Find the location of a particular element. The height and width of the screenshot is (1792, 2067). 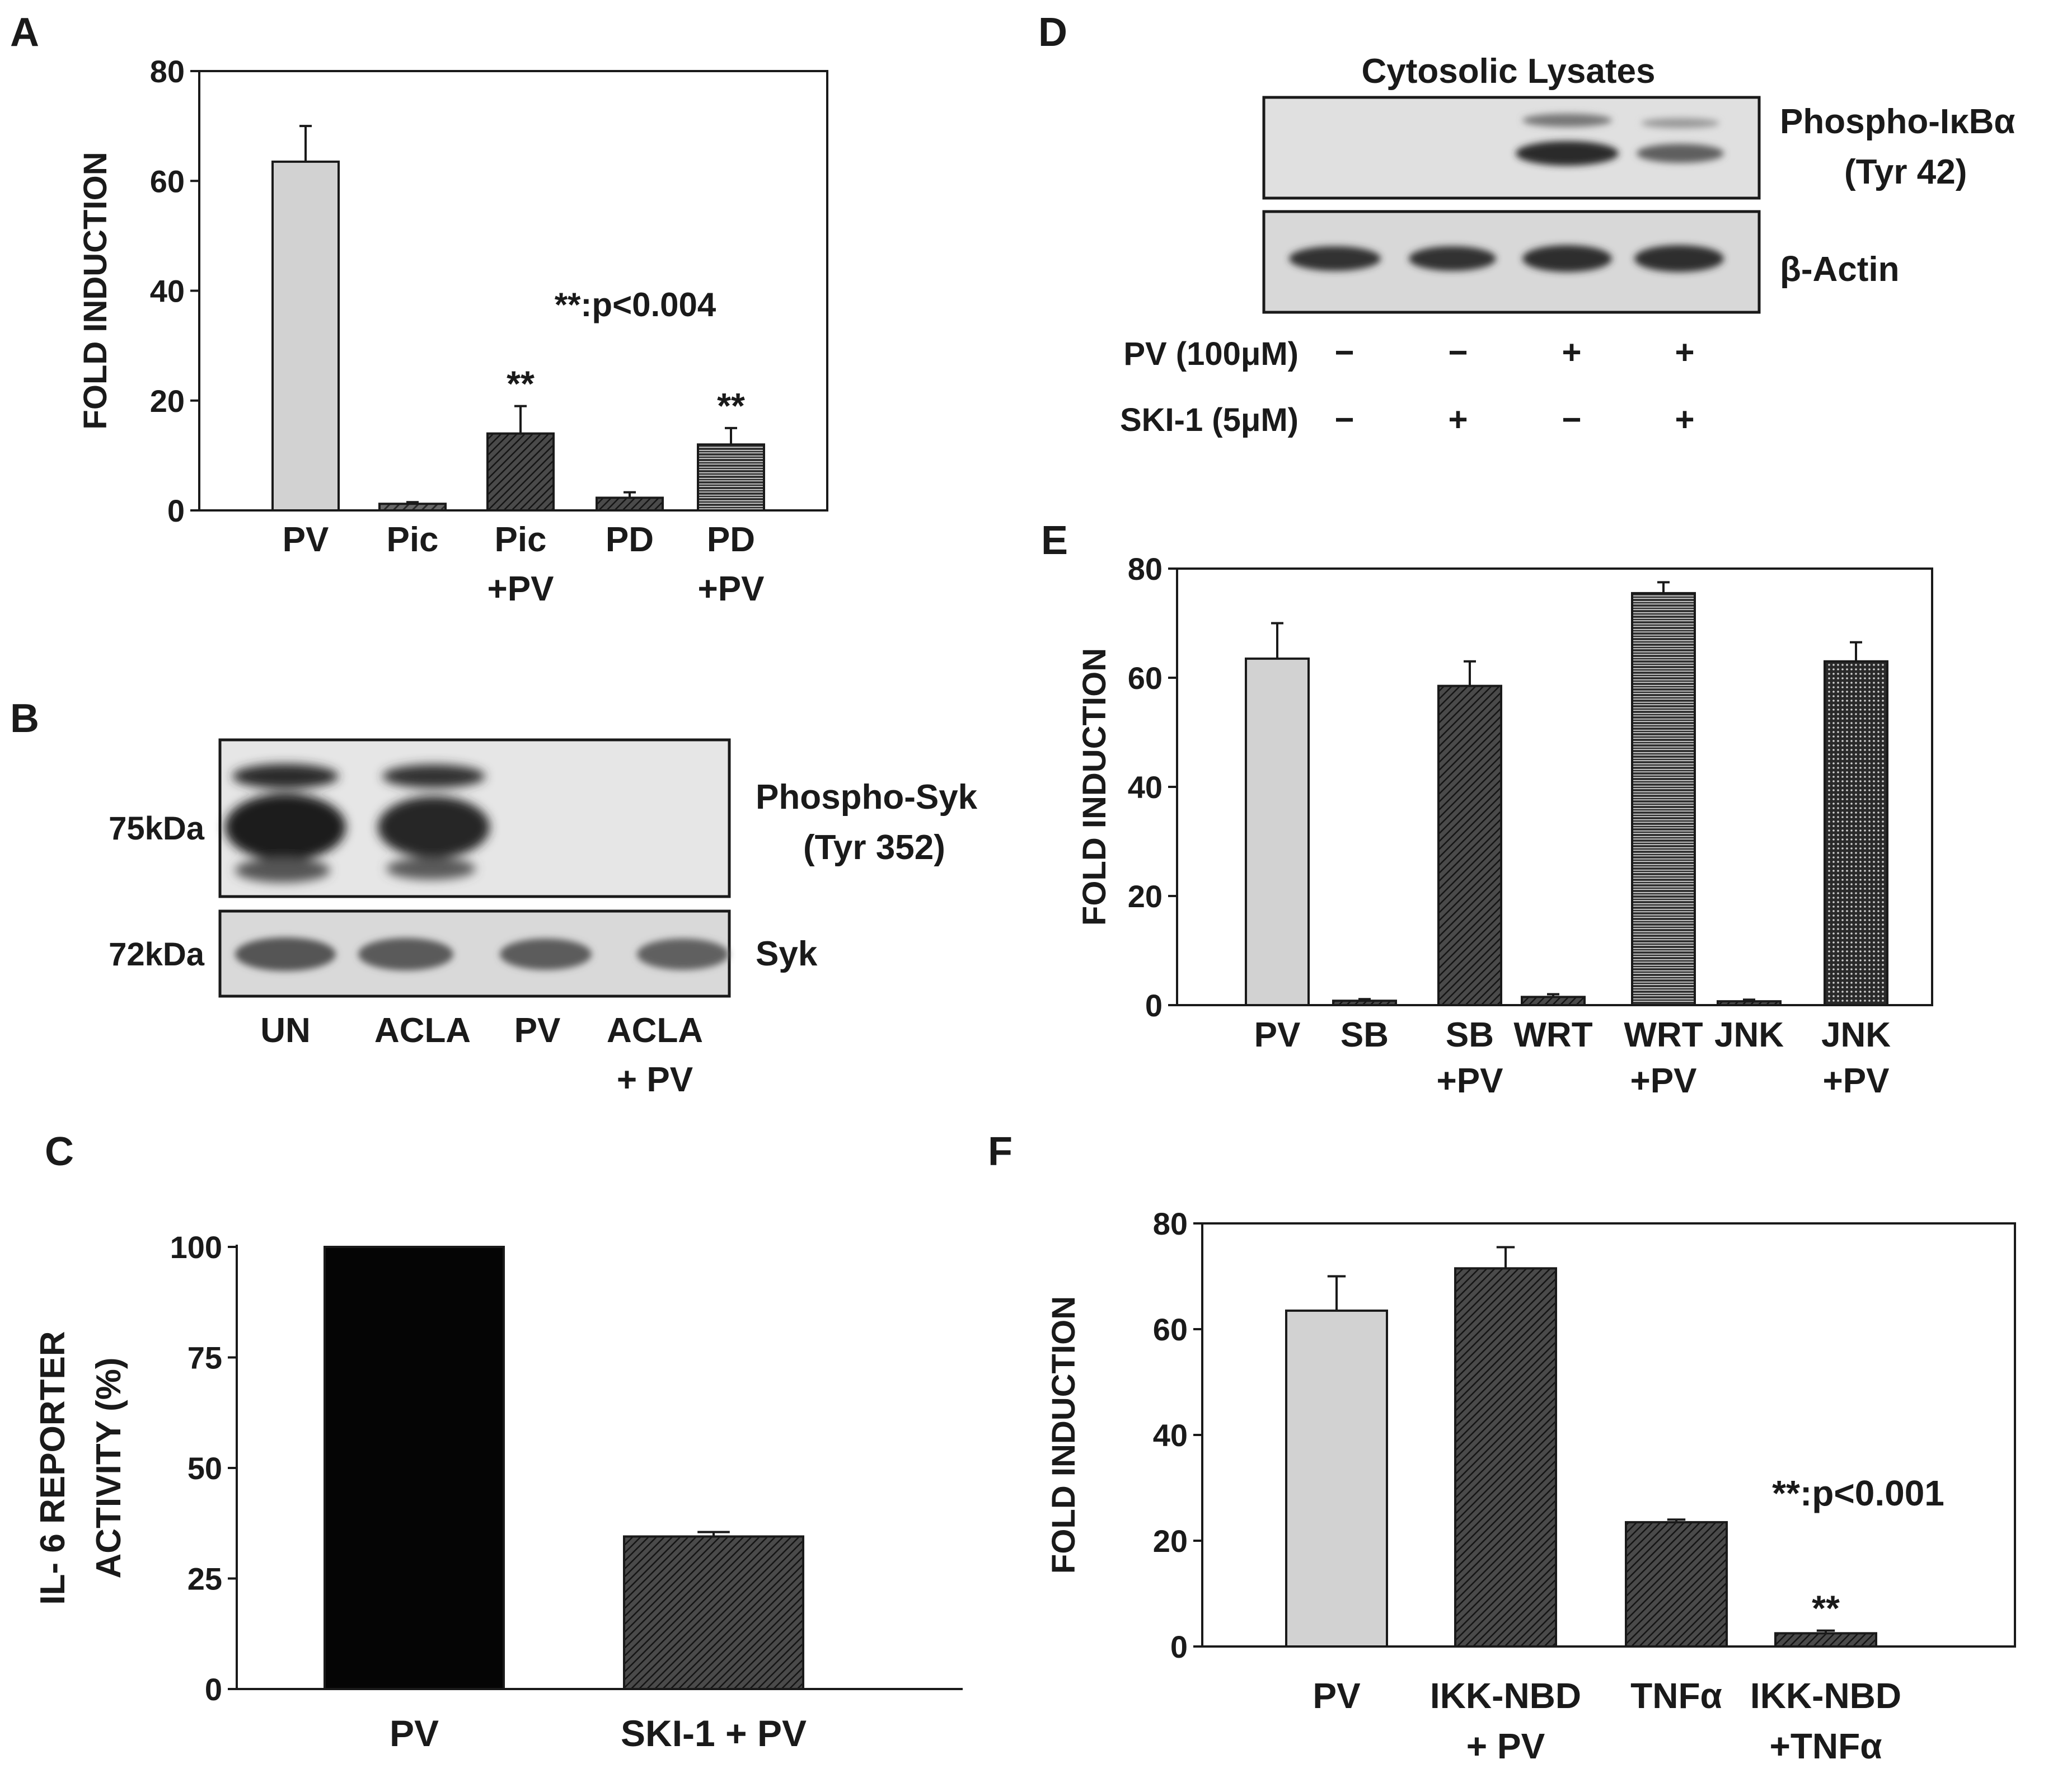

blot-d-top-bands is located at coordinates (1620, 140).